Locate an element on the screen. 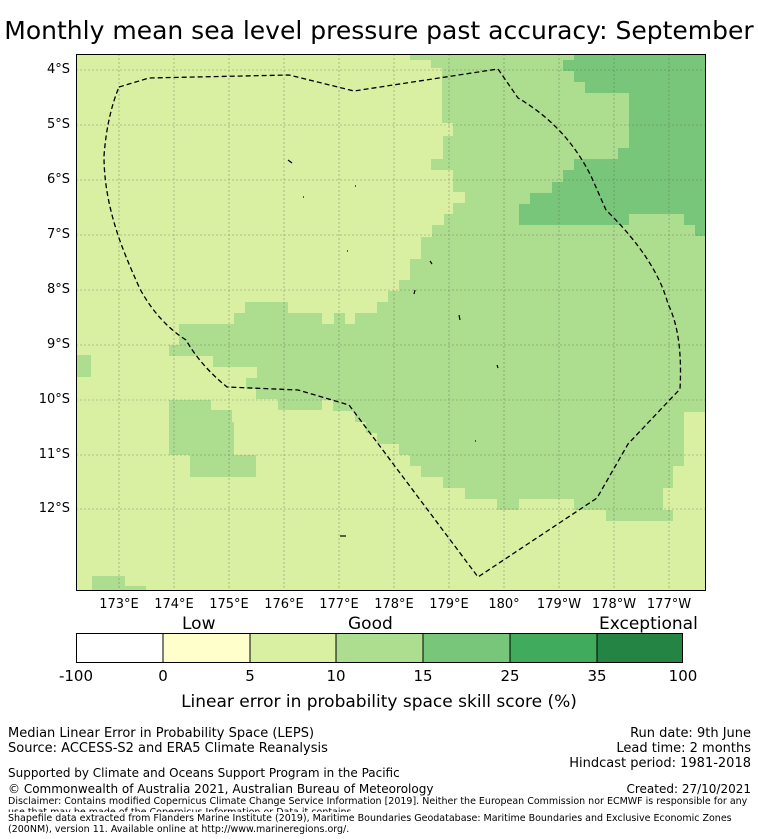 The width and height of the screenshot is (758, 839). colorbar-category: Good is located at coordinates (370, 624).